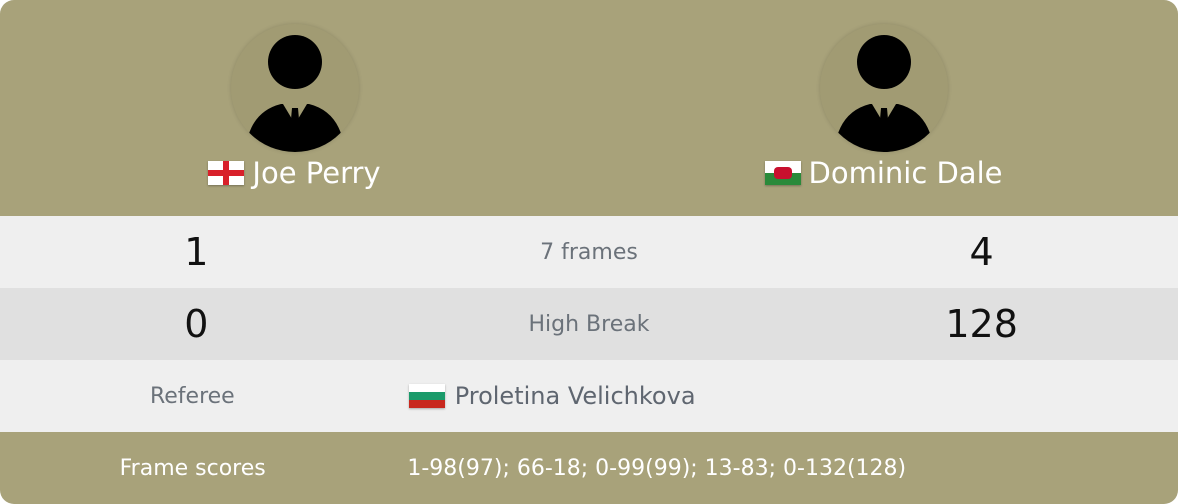 This screenshot has width=1178, height=504. I want to click on left-high-break: 0, so click(196, 324).